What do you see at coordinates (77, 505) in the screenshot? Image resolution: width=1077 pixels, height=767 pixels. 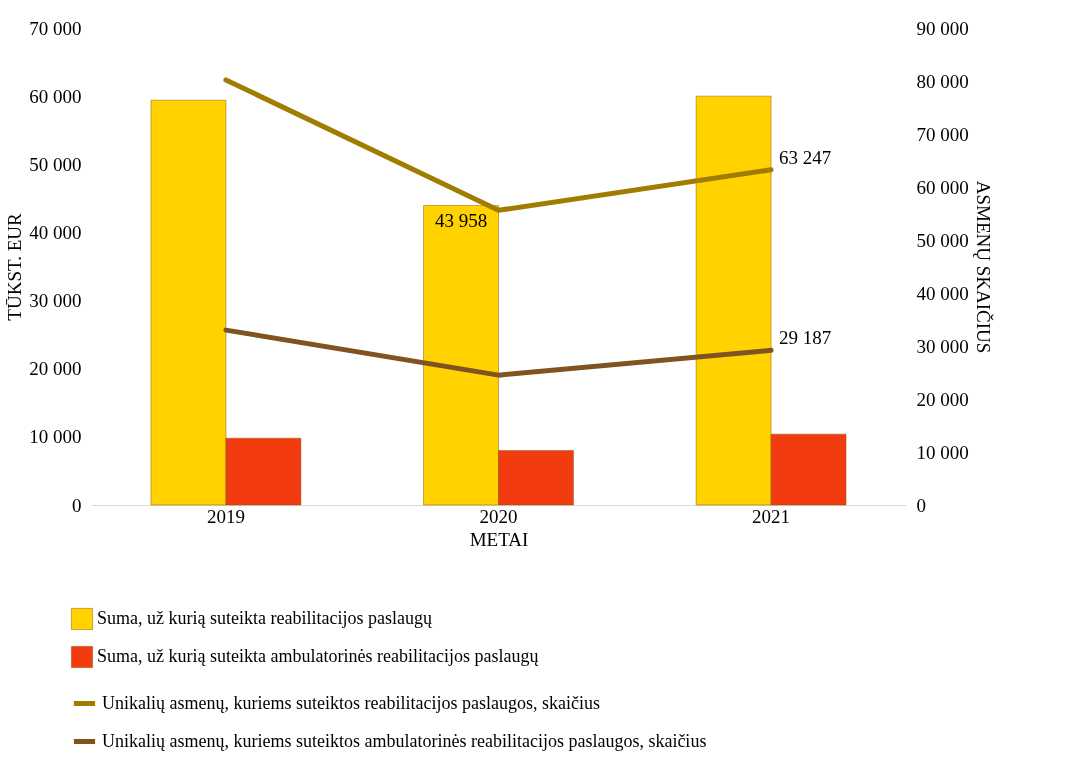 I see `y-tick-label: 0` at bounding box center [77, 505].